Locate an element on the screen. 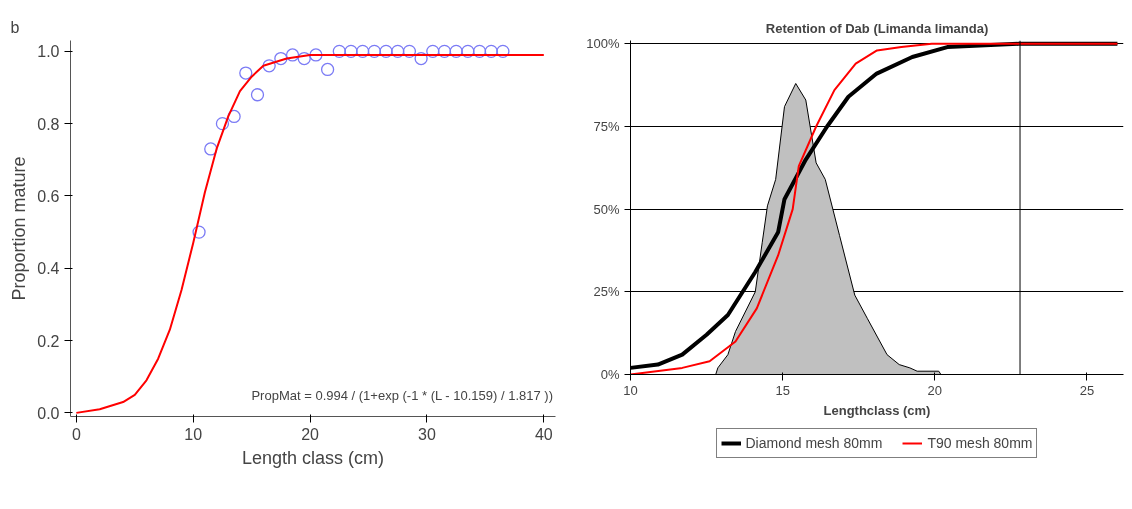  x-axis-title: Lengthclass (cm) is located at coordinates (877, 410).